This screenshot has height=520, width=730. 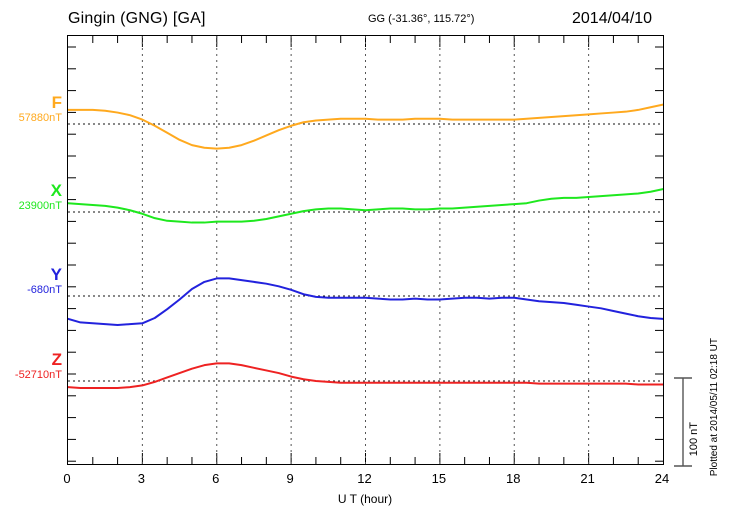 What do you see at coordinates (67, 478) in the screenshot?
I see `x-tick-label-0: 0` at bounding box center [67, 478].